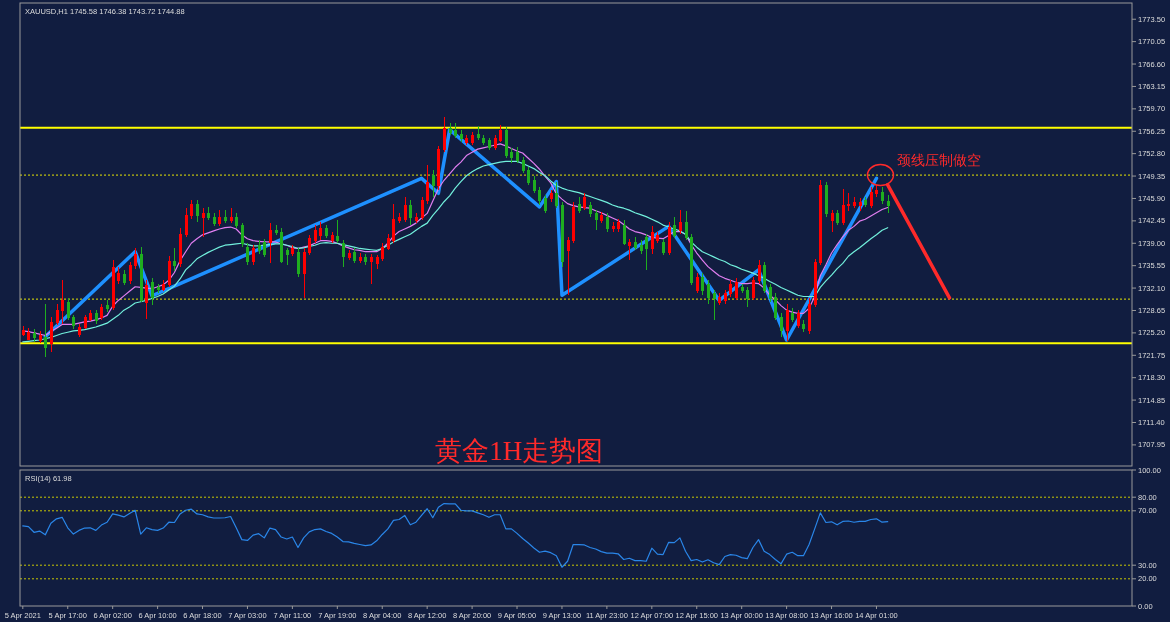 The width and height of the screenshot is (1170, 622). I want to click on line-series, so click(455, 535).